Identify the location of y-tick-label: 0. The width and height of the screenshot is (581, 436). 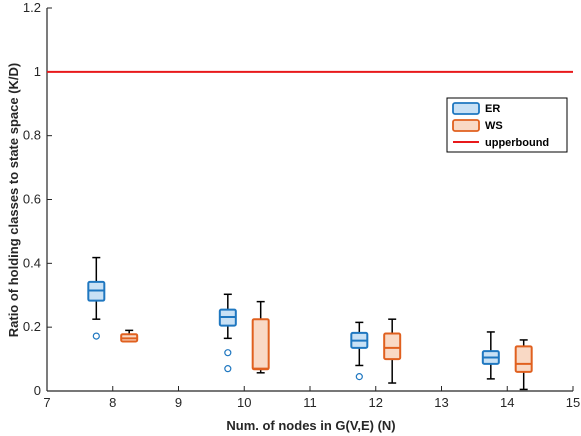
(37, 390).